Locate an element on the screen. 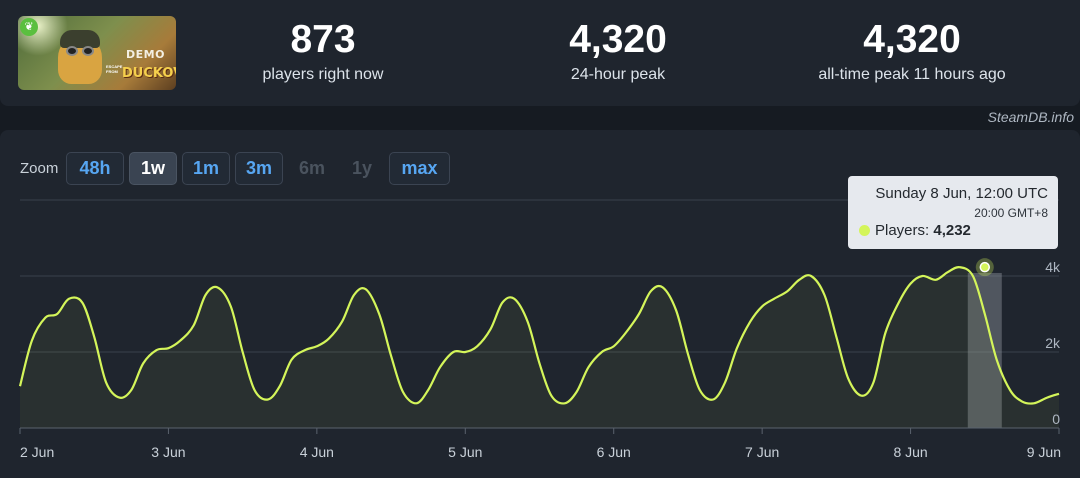  logo-small-text: ESCAPE FROM is located at coordinates (114, 69).